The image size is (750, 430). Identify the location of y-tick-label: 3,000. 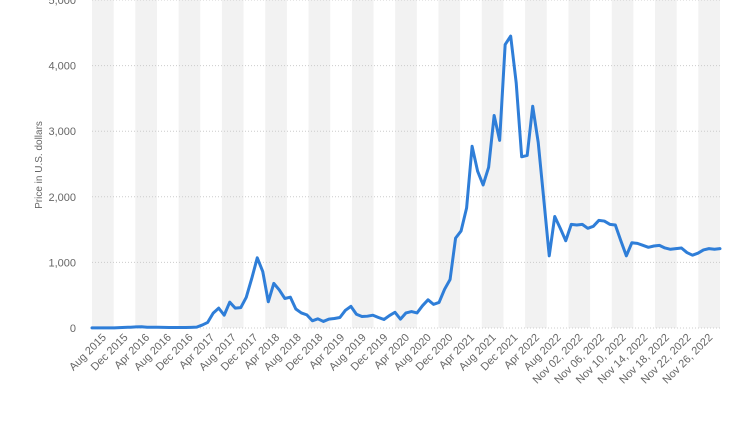
(62, 132).